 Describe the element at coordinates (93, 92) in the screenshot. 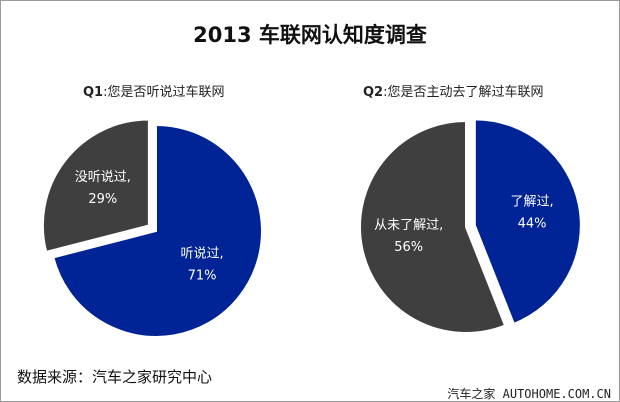

I see `q1-prefix: Q1` at that location.